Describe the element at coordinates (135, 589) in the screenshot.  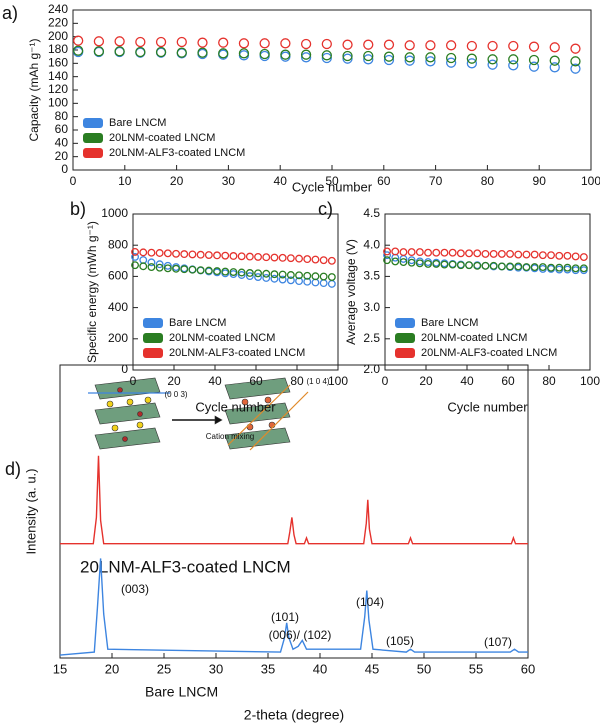
I see `annotation: (003)` at that location.